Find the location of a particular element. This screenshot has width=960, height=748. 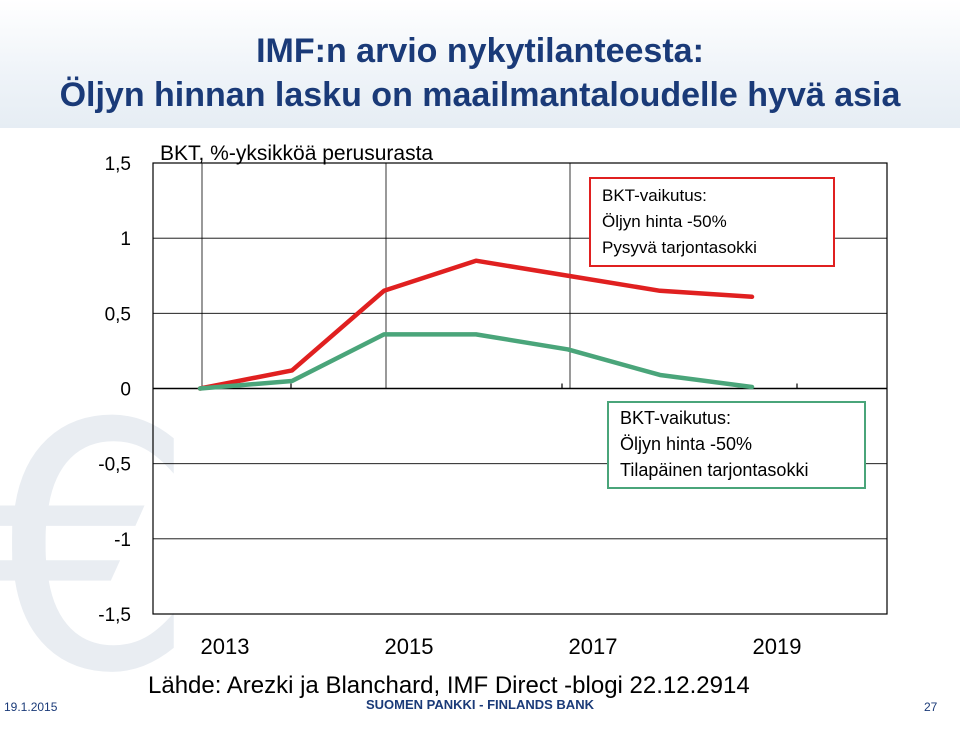

x-tick-label: 2015 is located at coordinates (409, 646).